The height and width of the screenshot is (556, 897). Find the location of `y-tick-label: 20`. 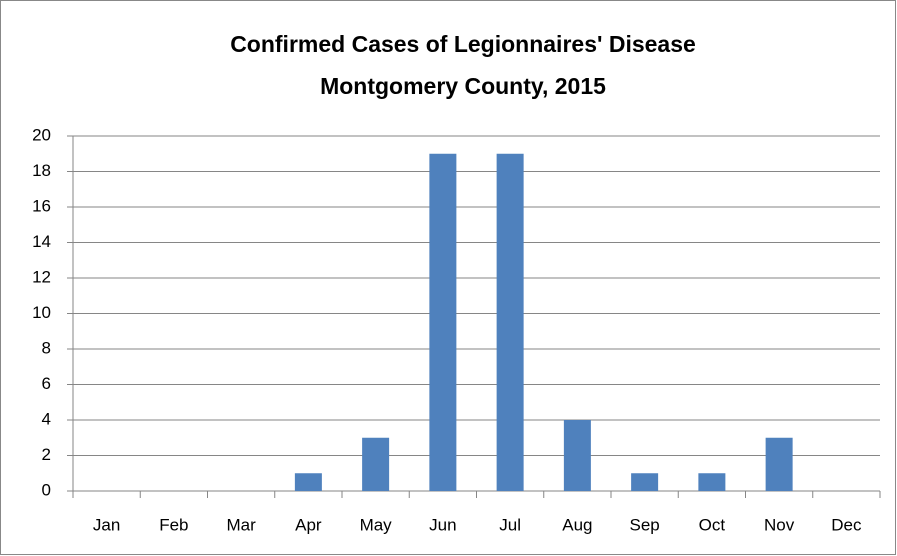

y-tick-label: 20 is located at coordinates (41, 134).